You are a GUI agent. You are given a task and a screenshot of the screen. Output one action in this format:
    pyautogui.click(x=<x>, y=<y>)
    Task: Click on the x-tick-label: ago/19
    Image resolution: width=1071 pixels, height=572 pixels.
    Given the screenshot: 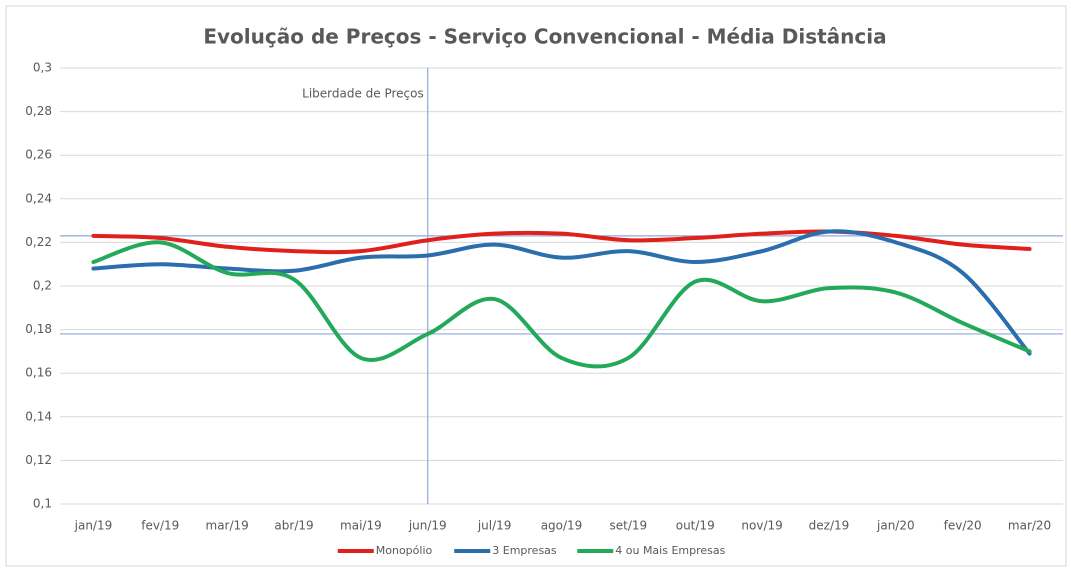 What is the action you would take?
    pyautogui.click(x=562, y=526)
    